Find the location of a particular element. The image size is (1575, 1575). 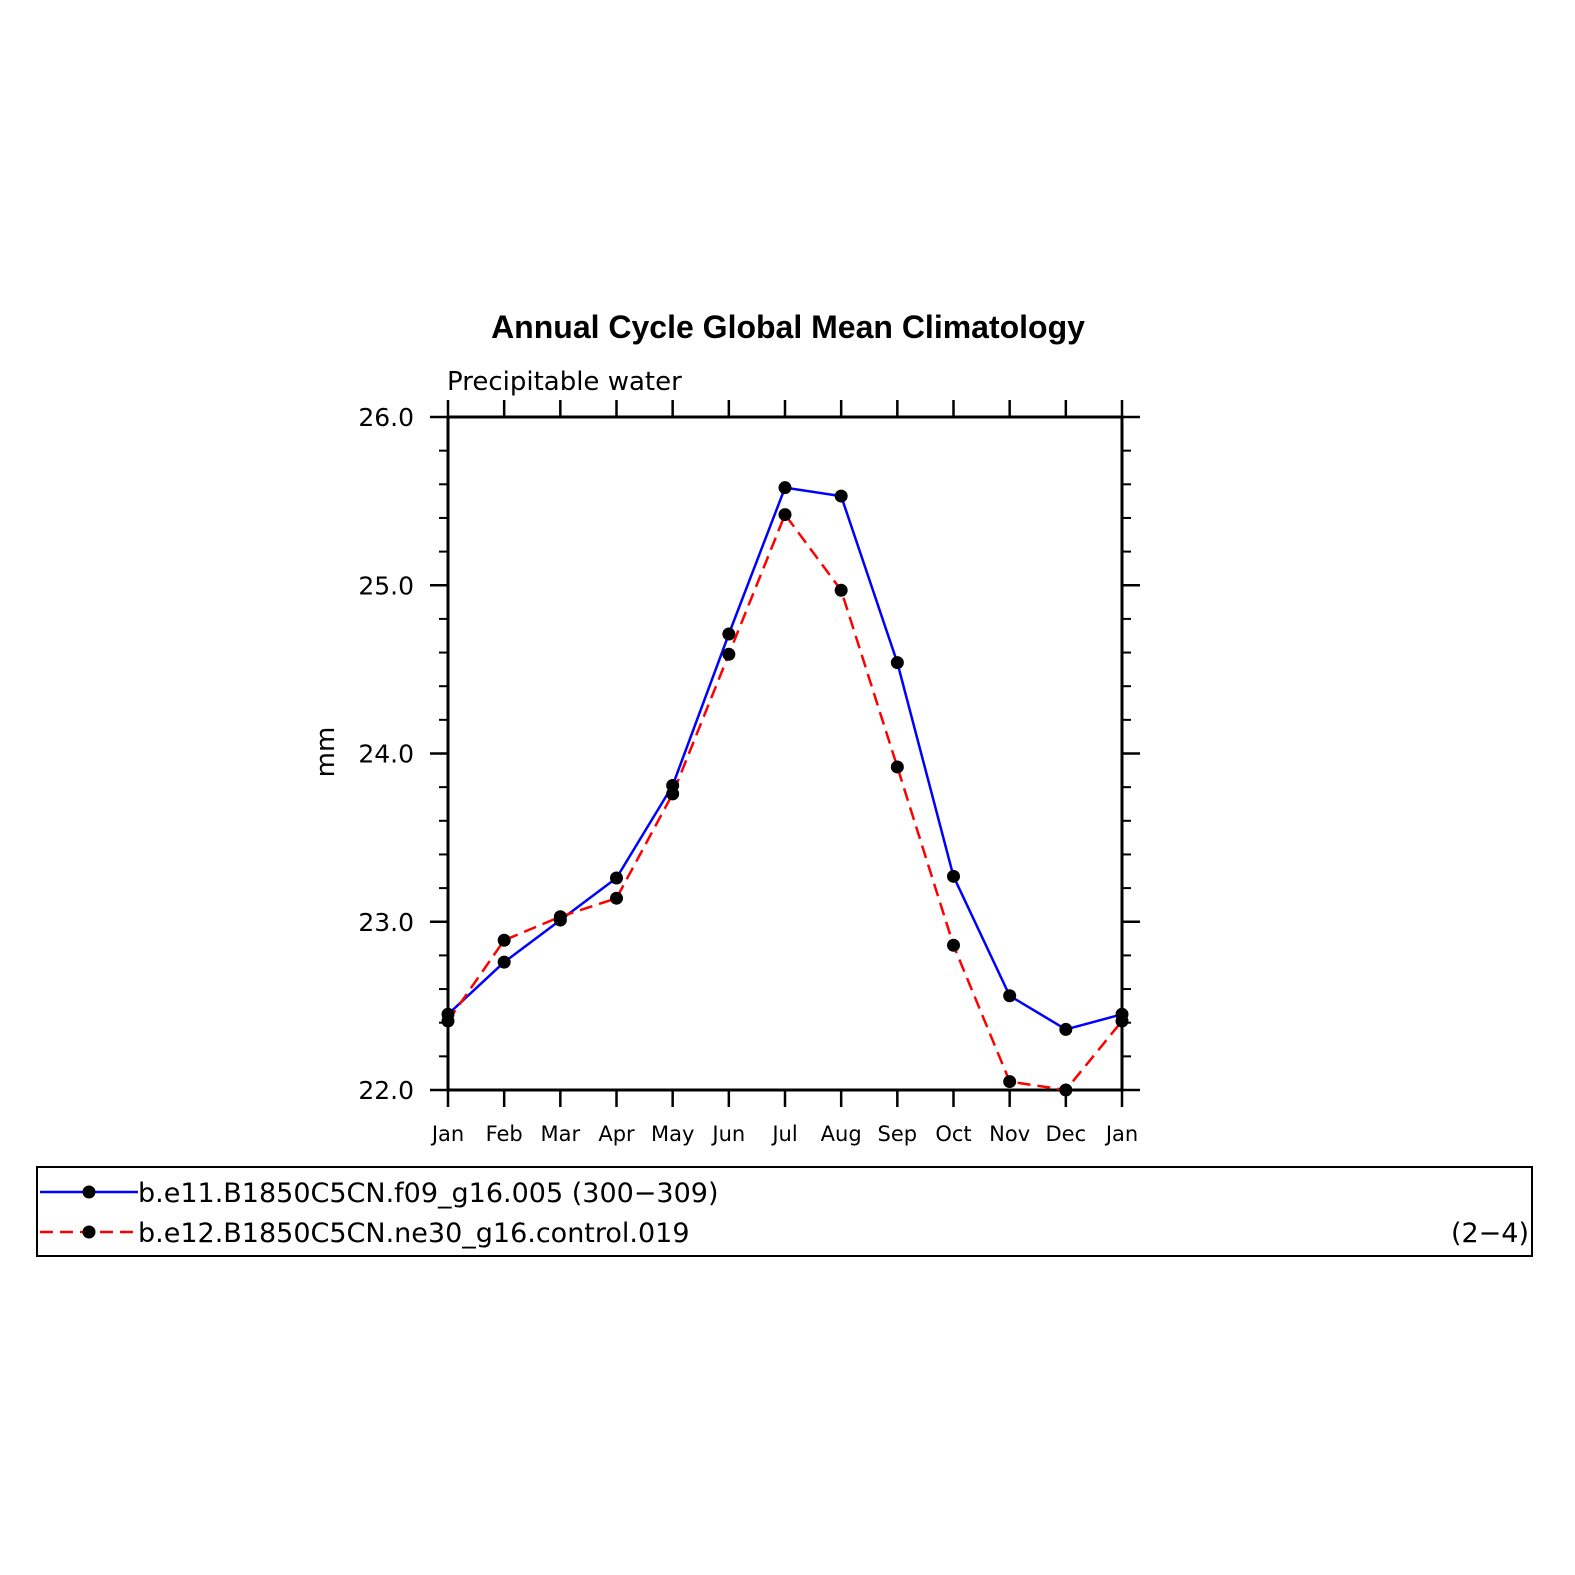

y-tick-label: 26.0 is located at coordinates (386, 417).